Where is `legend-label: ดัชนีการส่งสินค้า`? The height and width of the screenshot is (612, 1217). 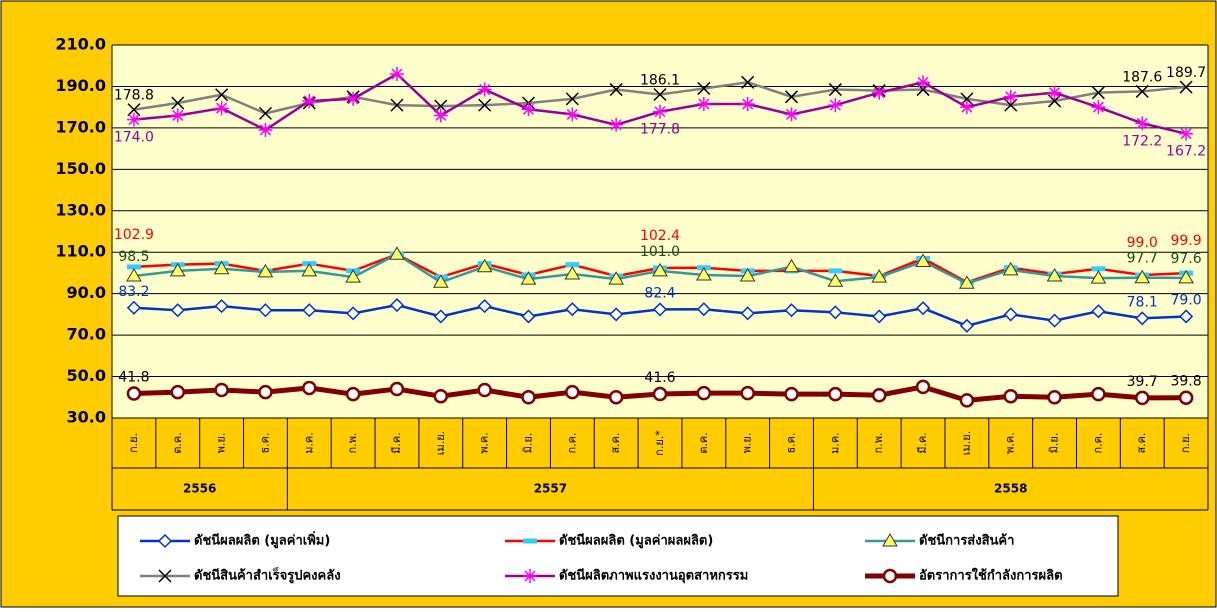
legend-label: ดัชนีการส่งสินค้า is located at coordinates (966, 541).